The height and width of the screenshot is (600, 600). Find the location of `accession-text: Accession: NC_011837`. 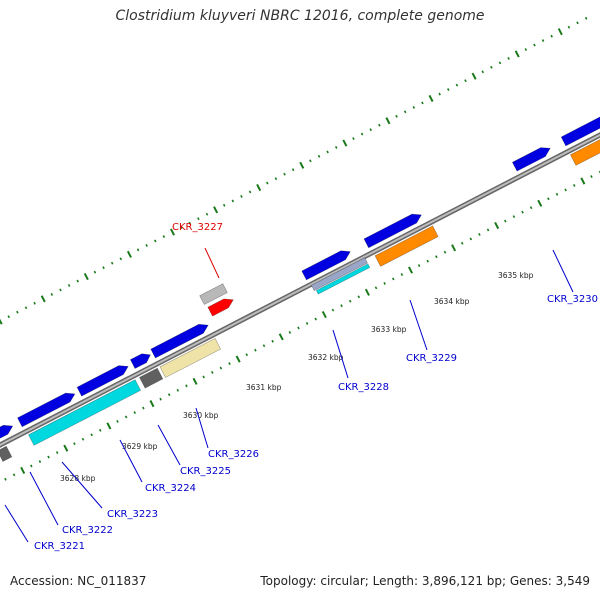

accession-text: Accession: NC_011837 is located at coordinates (78, 581).